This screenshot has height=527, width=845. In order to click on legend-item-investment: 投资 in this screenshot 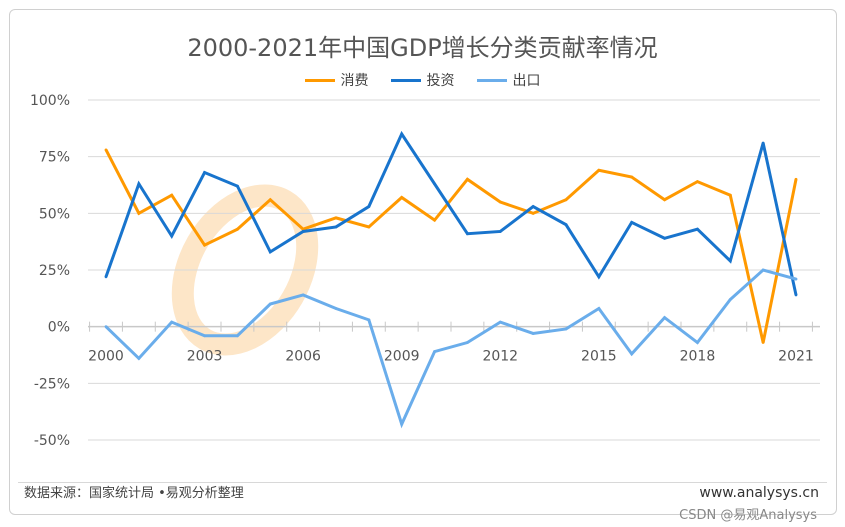, I will do `click(422, 80)`.